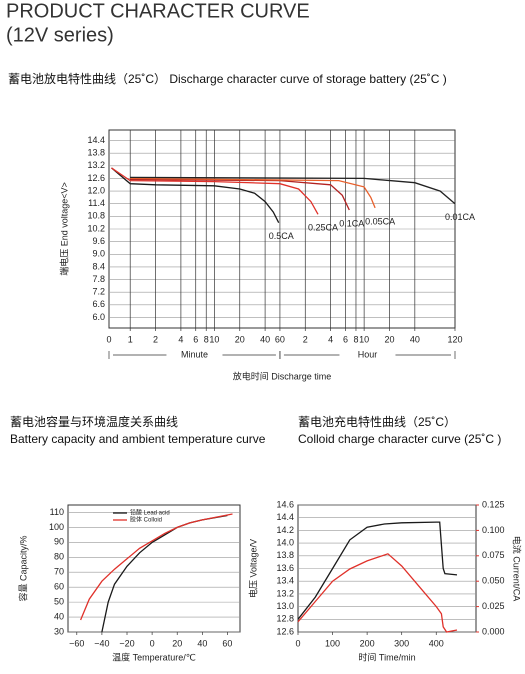 This screenshot has width=525, height=674. Describe the element at coordinates (154, 656) in the screenshot. I see `x-axis-label: 温度 Temperature/℃` at that location.